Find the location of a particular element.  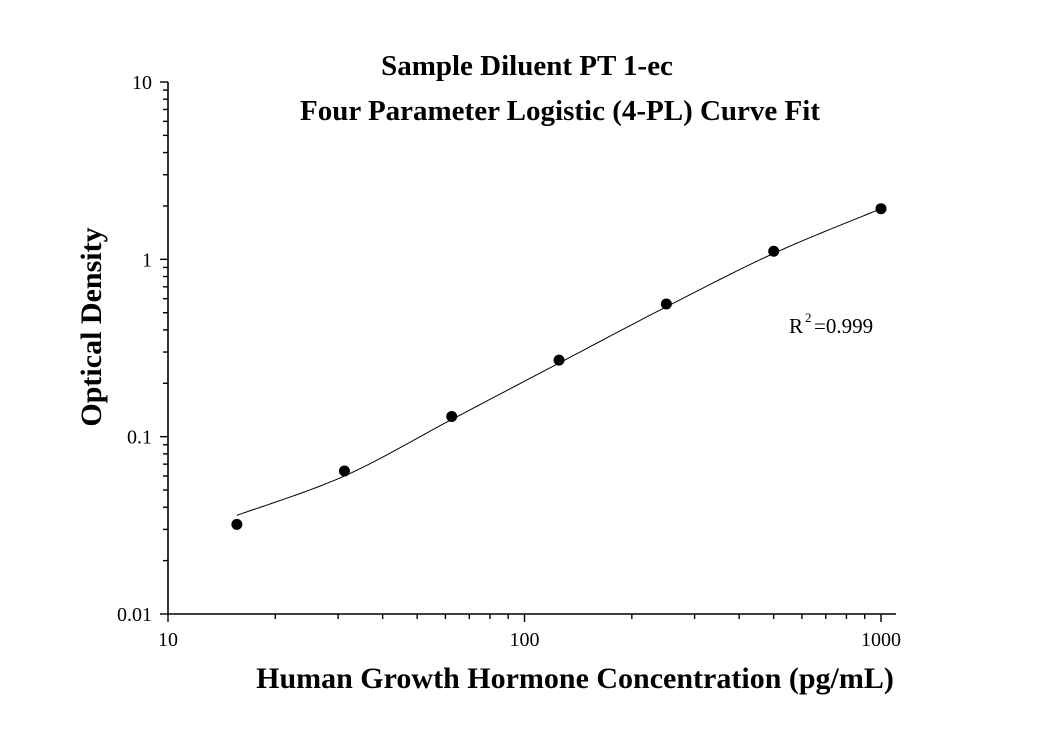

x-tick-label: 100 is located at coordinates (525, 640).